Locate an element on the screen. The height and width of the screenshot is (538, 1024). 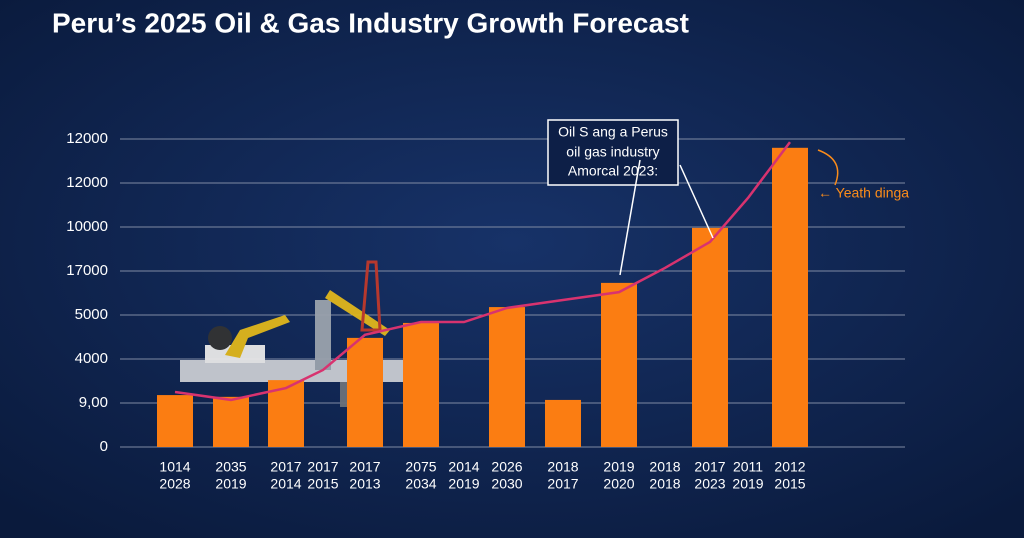
y-tick-label: 10000 is located at coordinates (87, 226).